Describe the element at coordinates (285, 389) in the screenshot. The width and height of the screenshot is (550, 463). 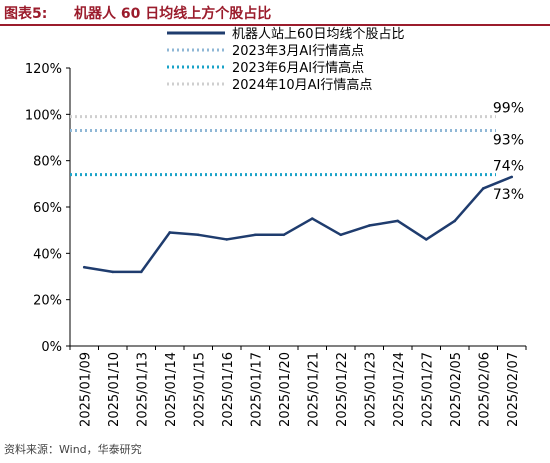
I see `x-tick-label: 2025/01/20` at that location.